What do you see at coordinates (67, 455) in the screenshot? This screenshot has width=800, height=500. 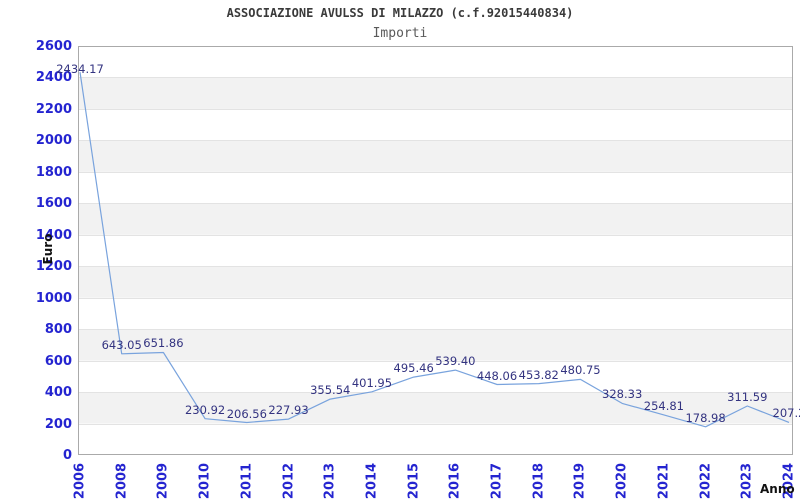 I see `y-tick-label: 0` at bounding box center [67, 455].